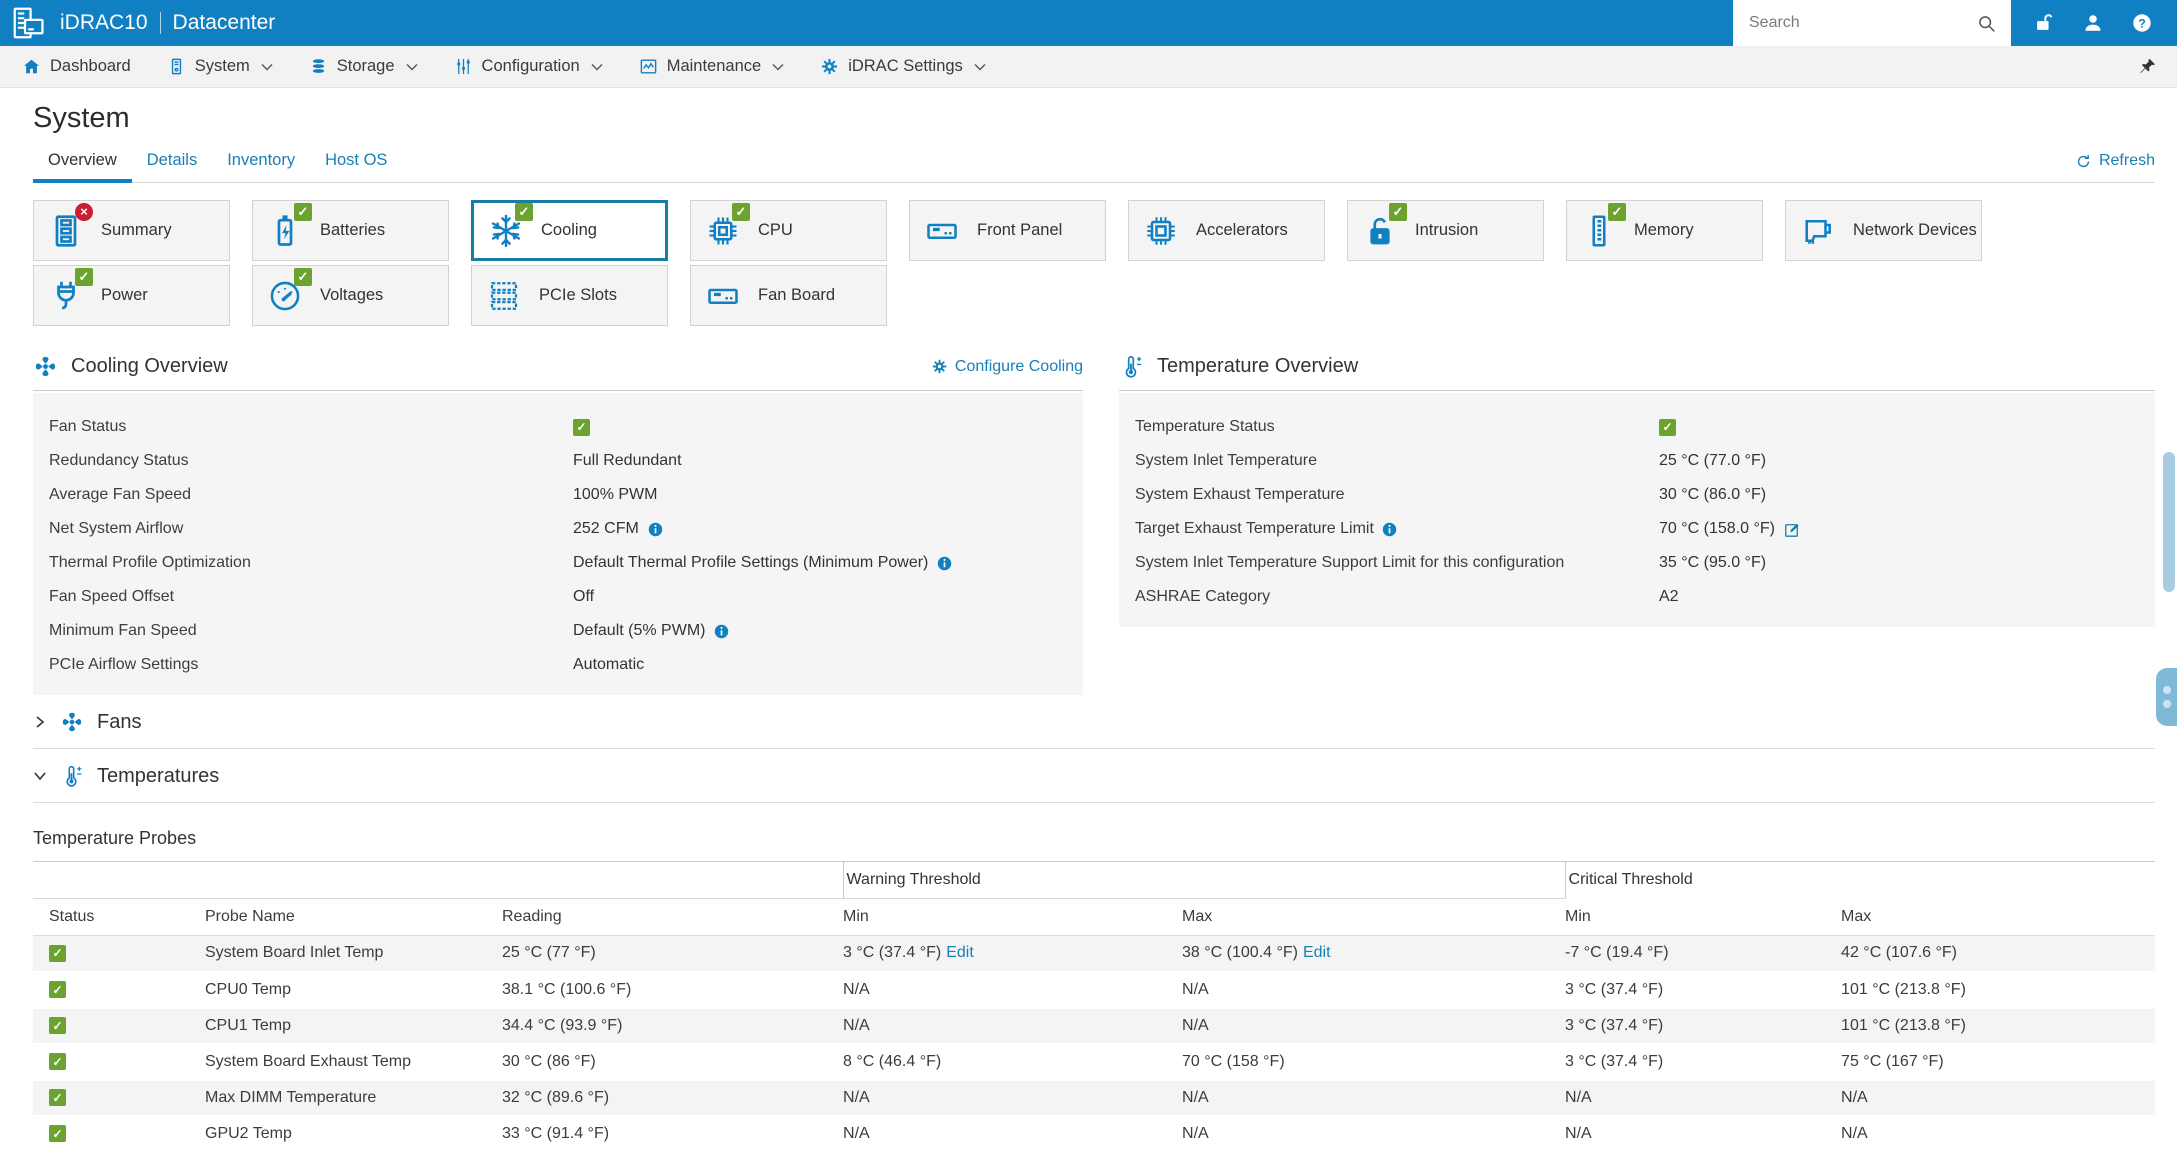 The image size is (2177, 1154). I want to click on search-box, so click(1872, 23).